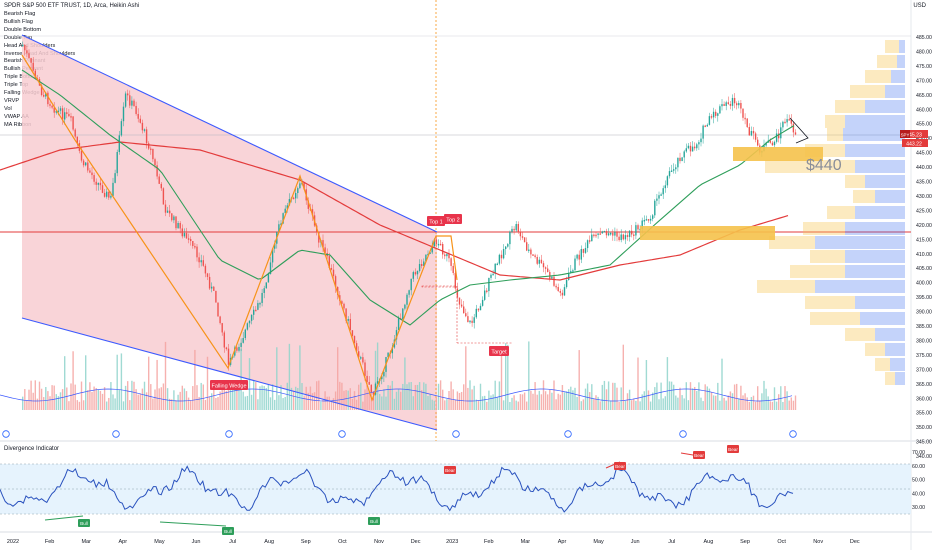  What do you see at coordinates (16, 116) in the screenshot?
I see `indicator-item: VWAP AA` at bounding box center [16, 116].